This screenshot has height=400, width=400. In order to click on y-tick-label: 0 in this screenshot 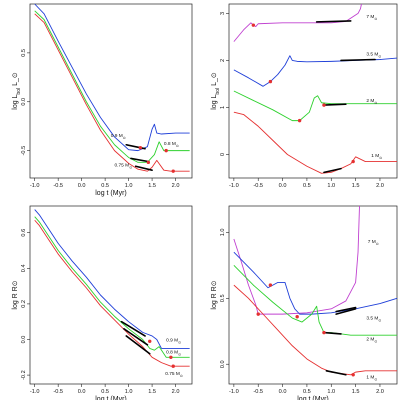, I will do `click(223, 154)`.